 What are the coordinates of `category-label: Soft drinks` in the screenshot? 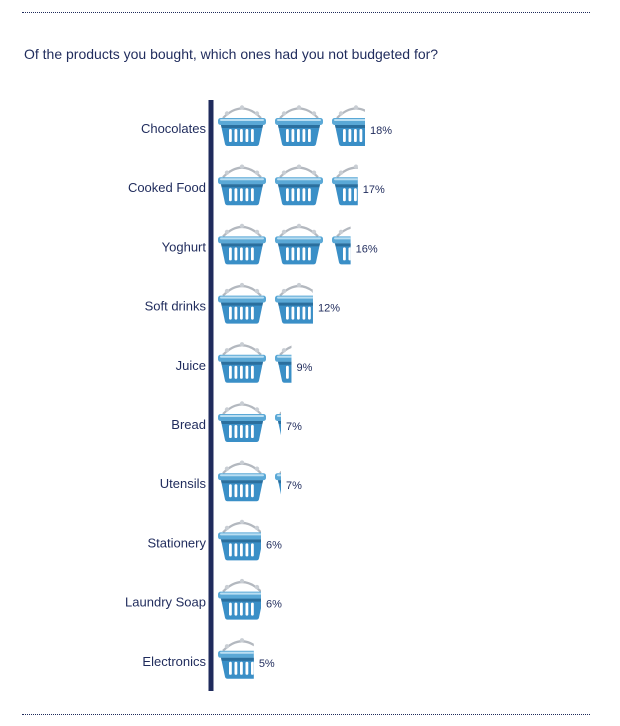 It's located at (176, 306).